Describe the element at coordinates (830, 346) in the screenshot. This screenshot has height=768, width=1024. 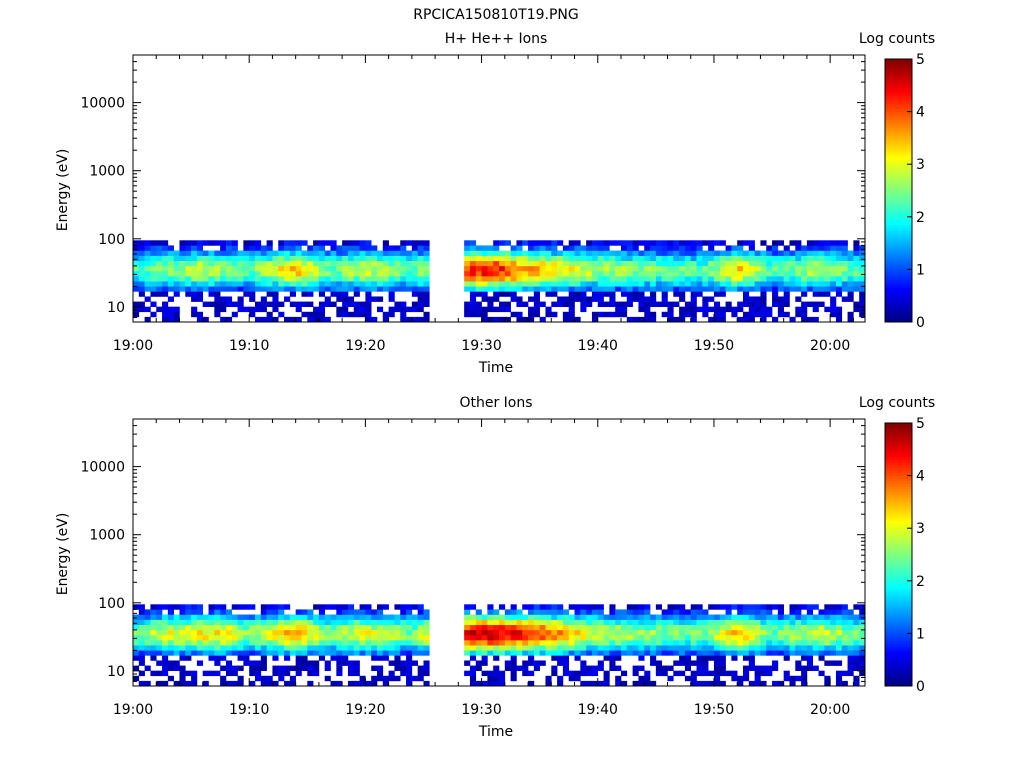
I see `x-tick-label: 20:00` at that location.